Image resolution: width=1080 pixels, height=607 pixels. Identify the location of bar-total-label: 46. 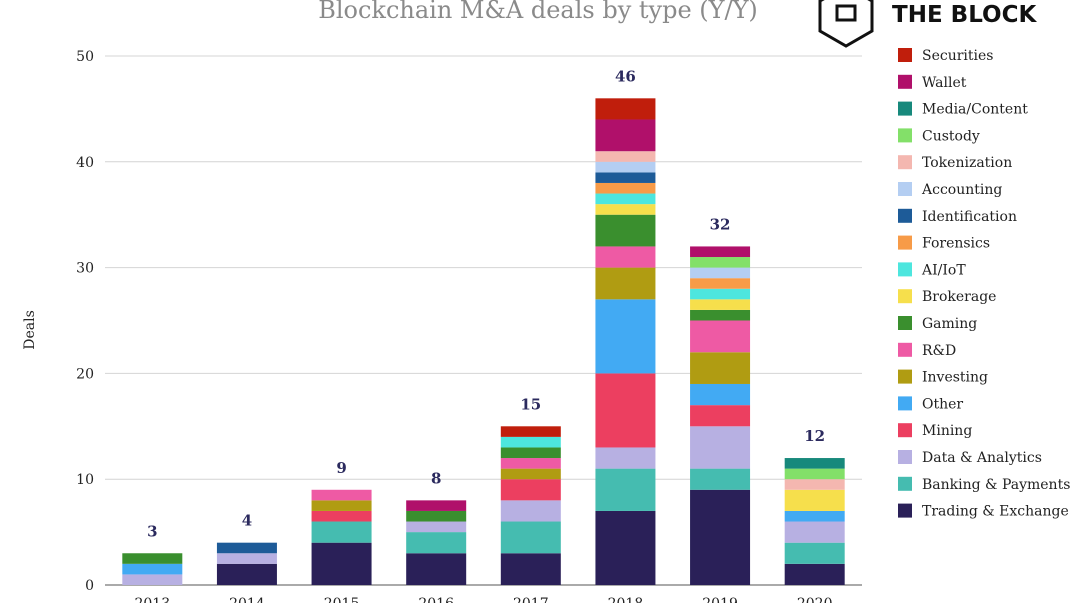
(625, 76).